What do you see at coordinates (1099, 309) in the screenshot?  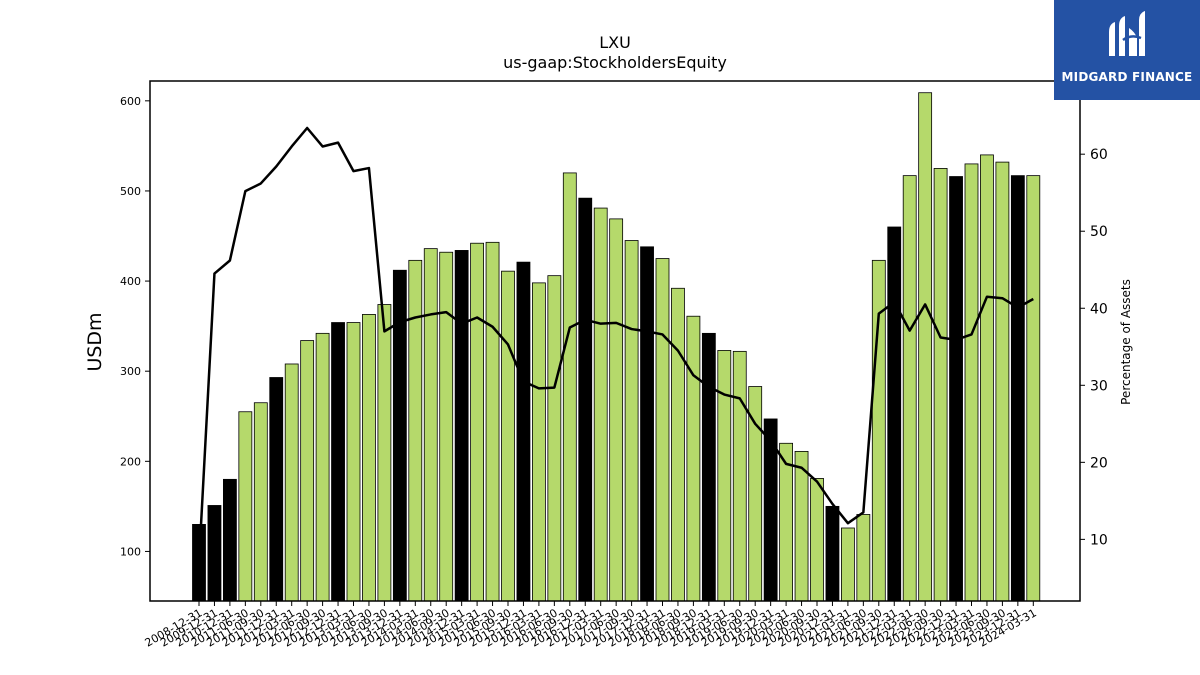 I see `y2-tick-label: 40` at bounding box center [1099, 309].